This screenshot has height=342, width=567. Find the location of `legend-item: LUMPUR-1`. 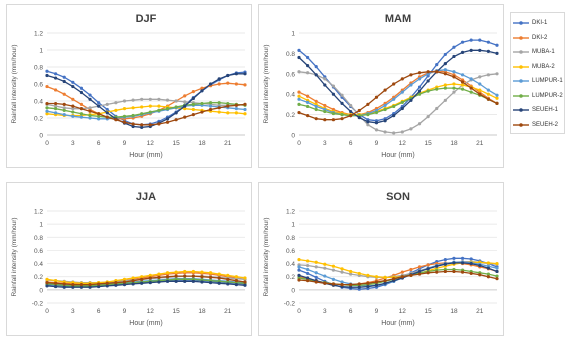

legend-item: LUMPUR-1 is located at coordinates (538, 82).